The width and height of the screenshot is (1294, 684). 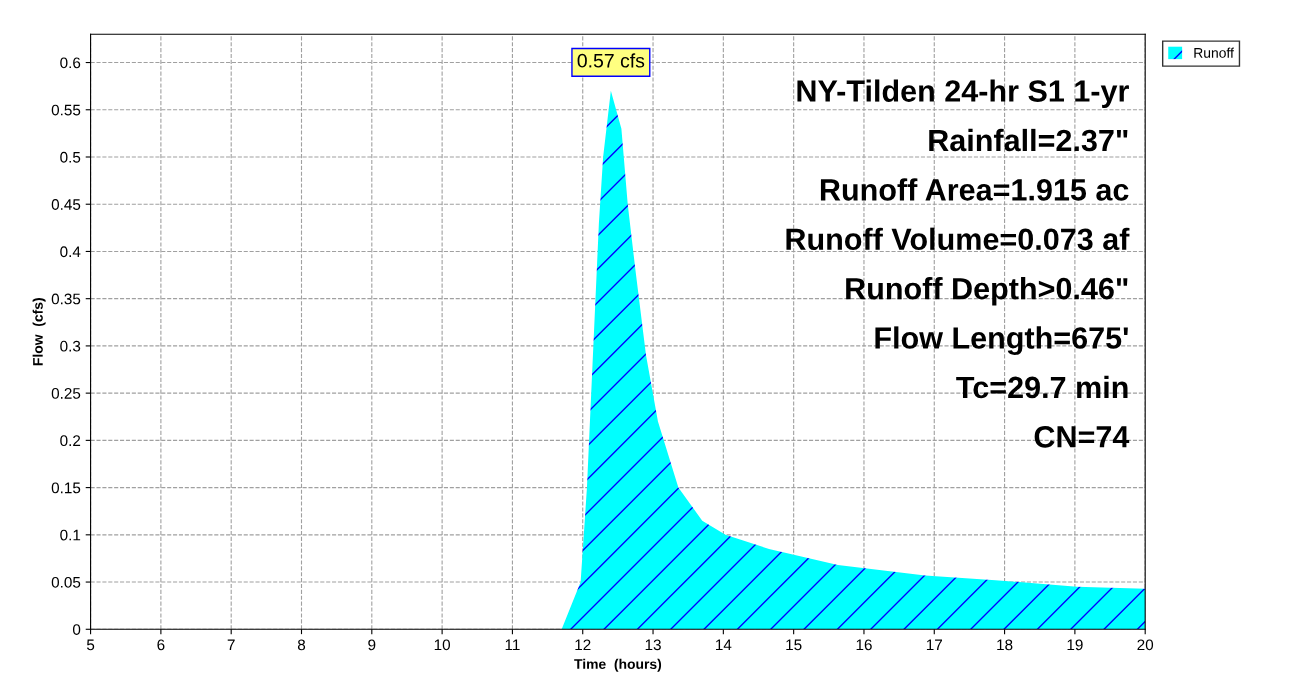 I want to click on x-tick-label: 15, so click(x=794, y=645).